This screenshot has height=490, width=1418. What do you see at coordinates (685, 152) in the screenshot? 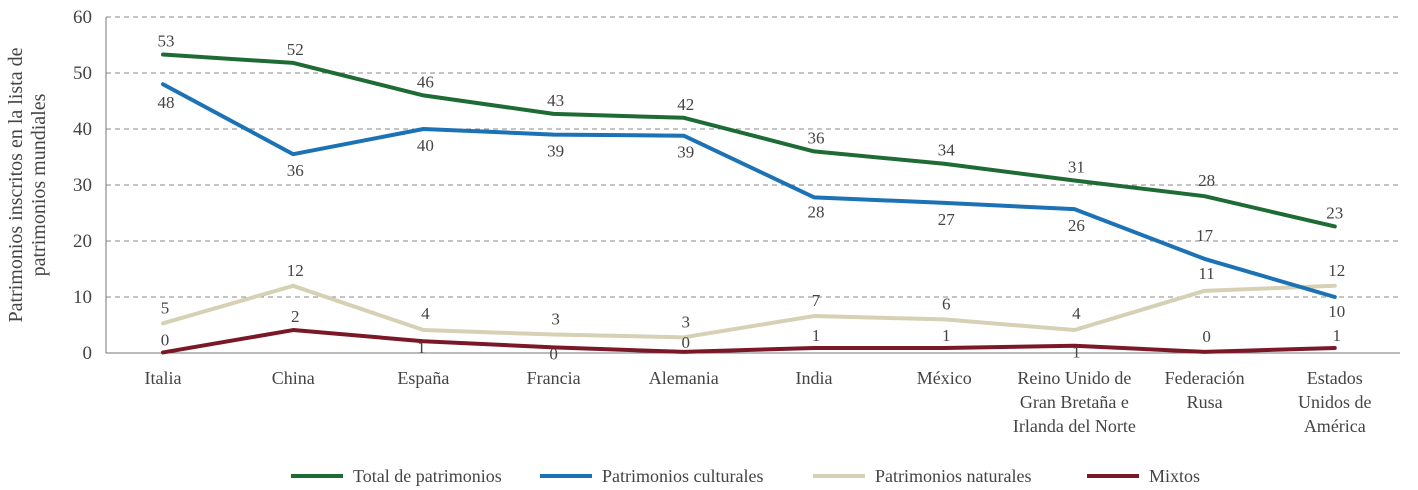
I see `data-label-1-4: 39` at bounding box center [685, 152].